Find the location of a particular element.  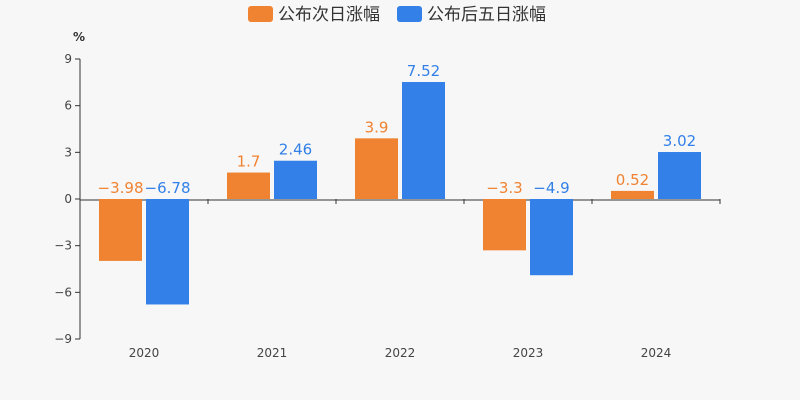

y-tick-label: 6 is located at coordinates (68, 106).